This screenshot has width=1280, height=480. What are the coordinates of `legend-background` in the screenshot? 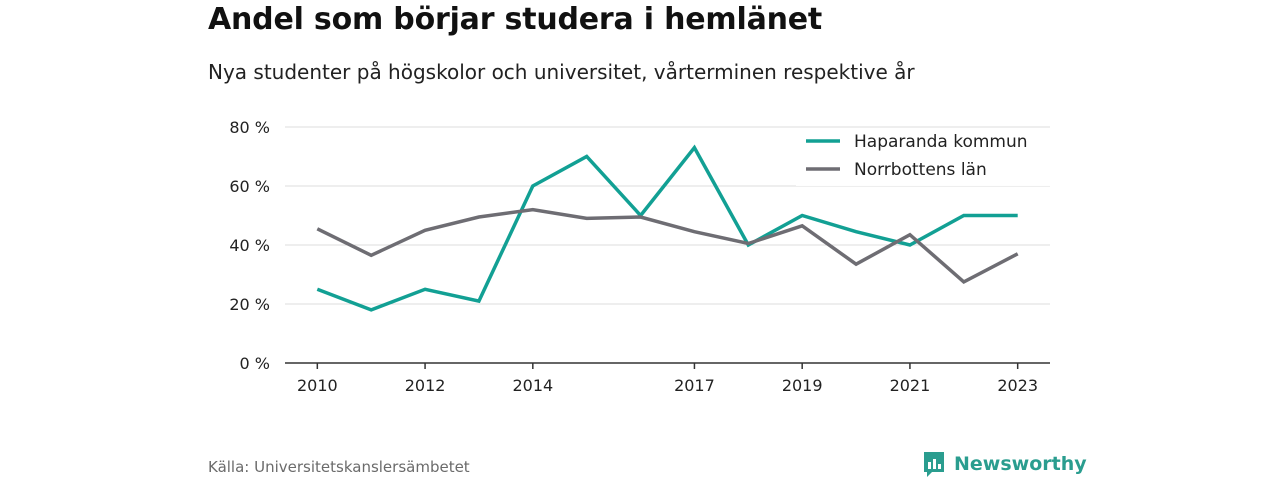 It's located at (924, 157).